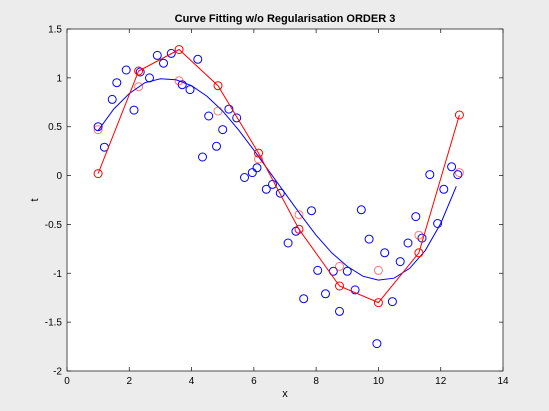 The height and width of the screenshot is (411, 549). Describe the element at coordinates (192, 381) in the screenshot. I see `x-tick-label: 4` at that location.